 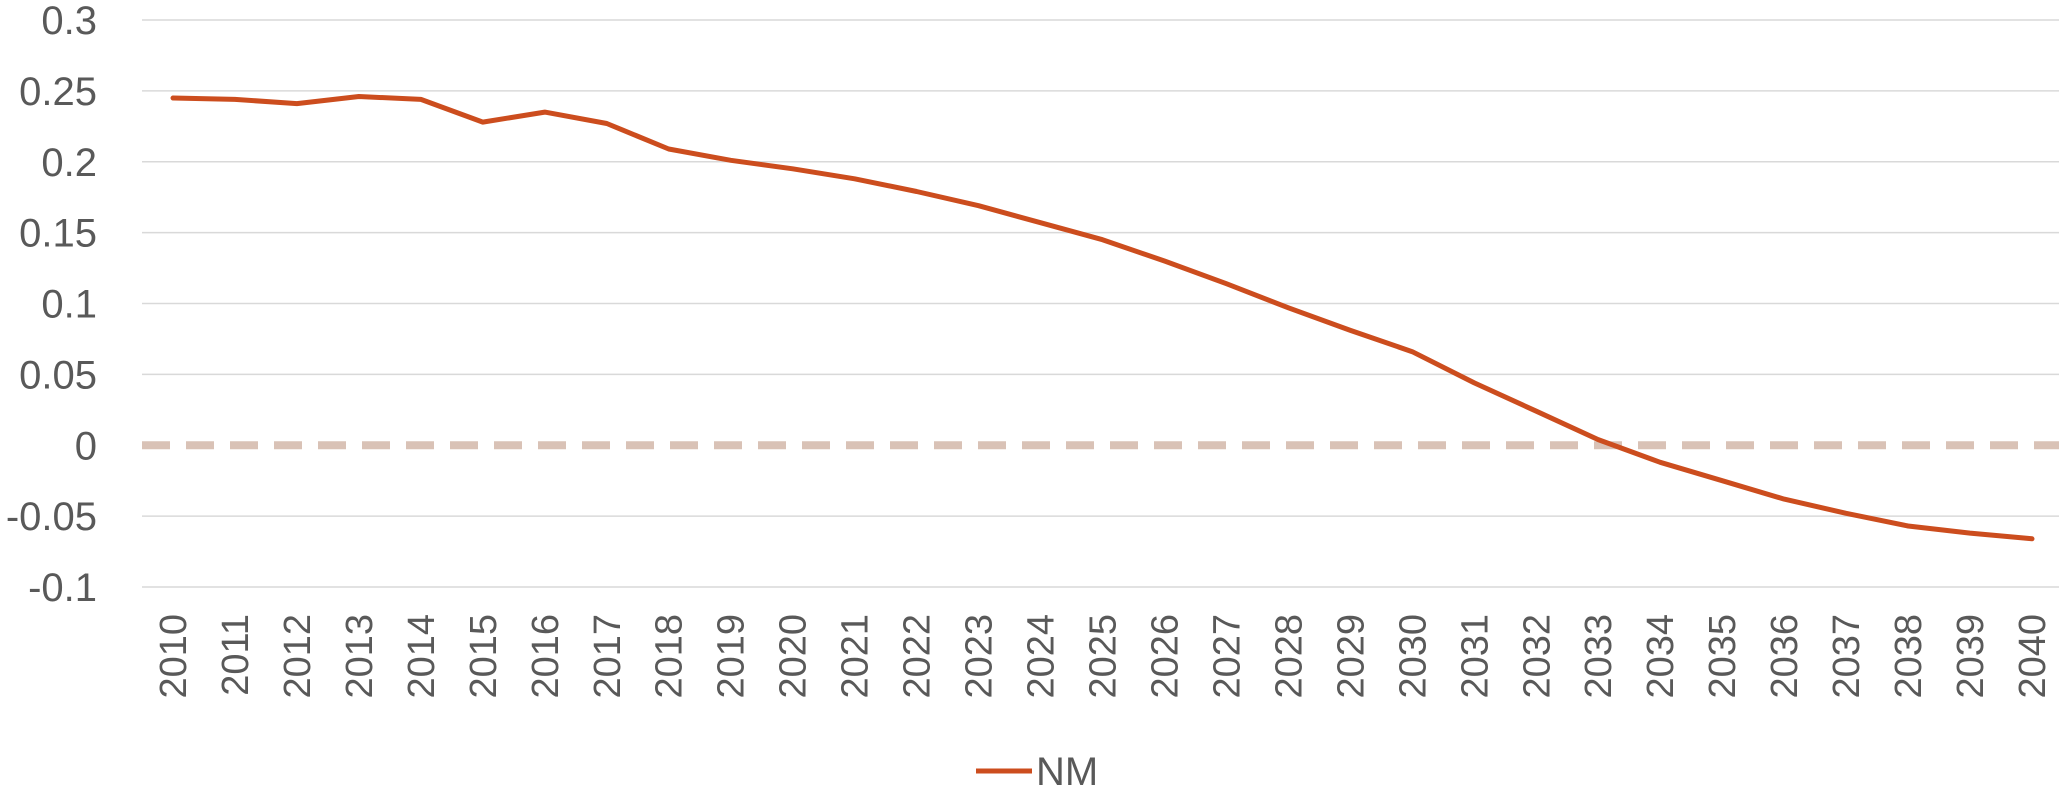 I want to click on x-tick-label: 2033, so click(x=1599, y=656).